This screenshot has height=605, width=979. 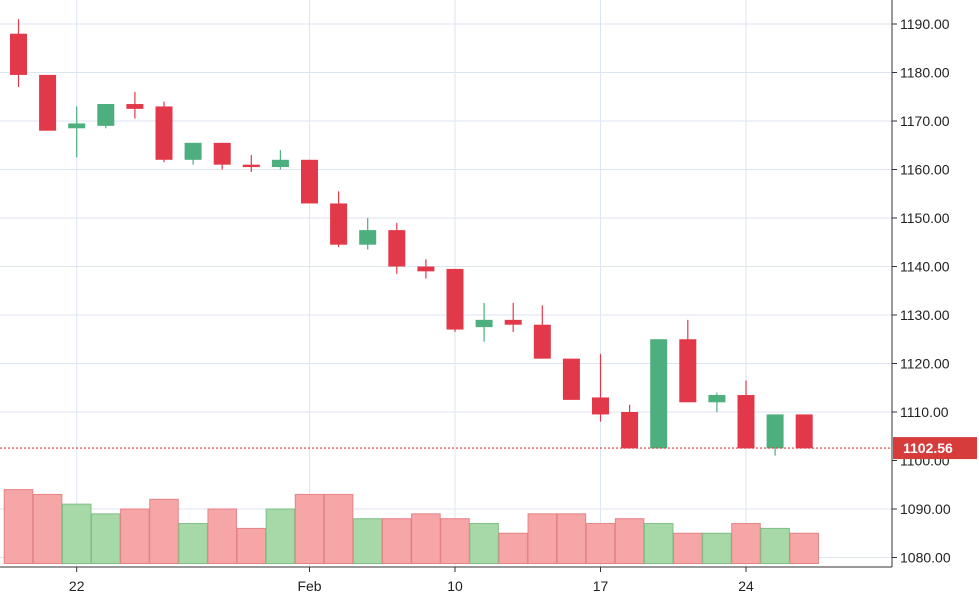 What do you see at coordinates (925, 73) in the screenshot?
I see `y-tick-label: 1180.00` at bounding box center [925, 73].